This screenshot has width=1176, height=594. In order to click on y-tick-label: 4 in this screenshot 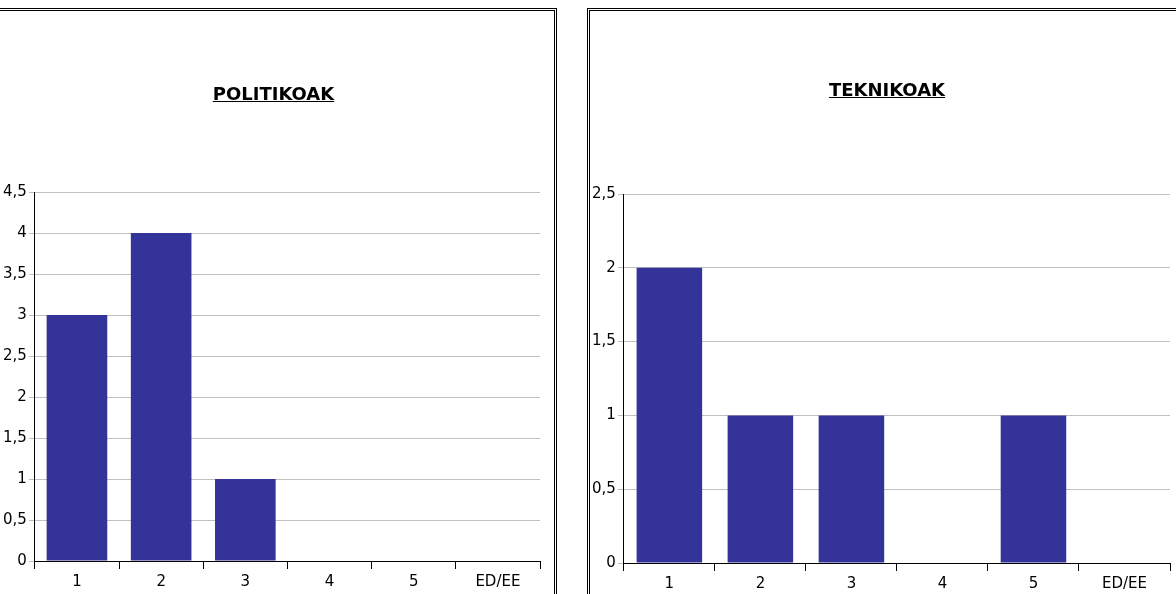, I will do `click(22, 231)`.